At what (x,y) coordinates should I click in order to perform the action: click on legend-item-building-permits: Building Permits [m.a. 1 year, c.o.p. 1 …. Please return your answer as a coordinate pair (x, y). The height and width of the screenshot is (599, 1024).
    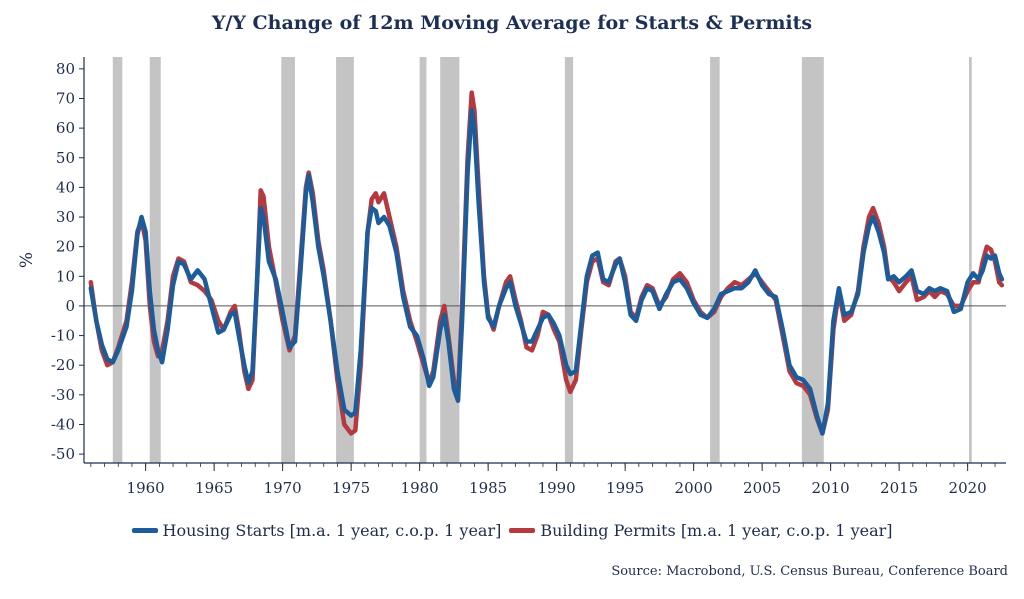
    Looking at the image, I should click on (701, 530).